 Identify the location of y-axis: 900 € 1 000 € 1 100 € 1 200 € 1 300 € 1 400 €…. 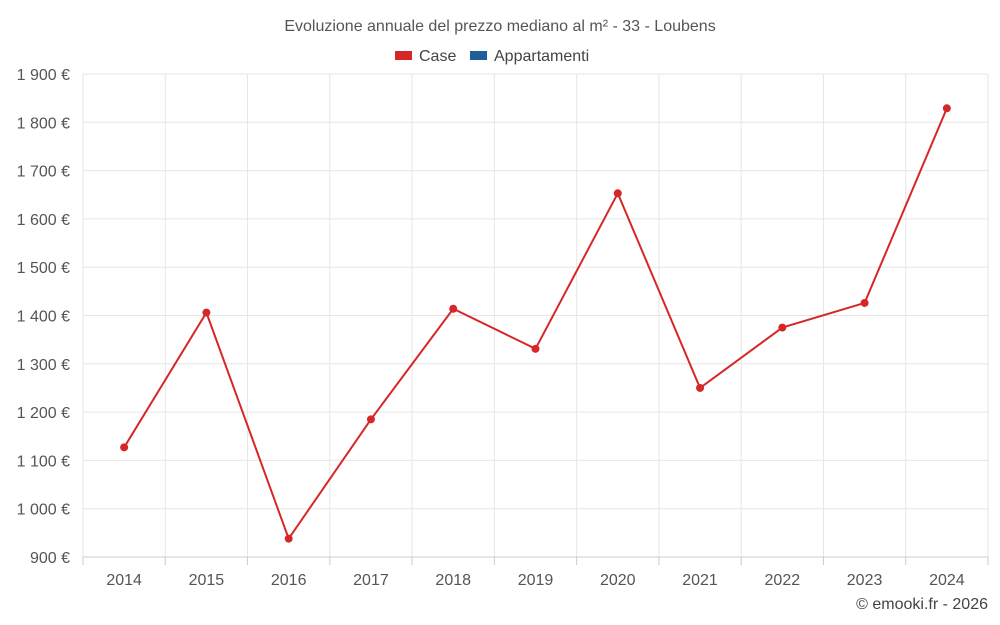
(43, 317).